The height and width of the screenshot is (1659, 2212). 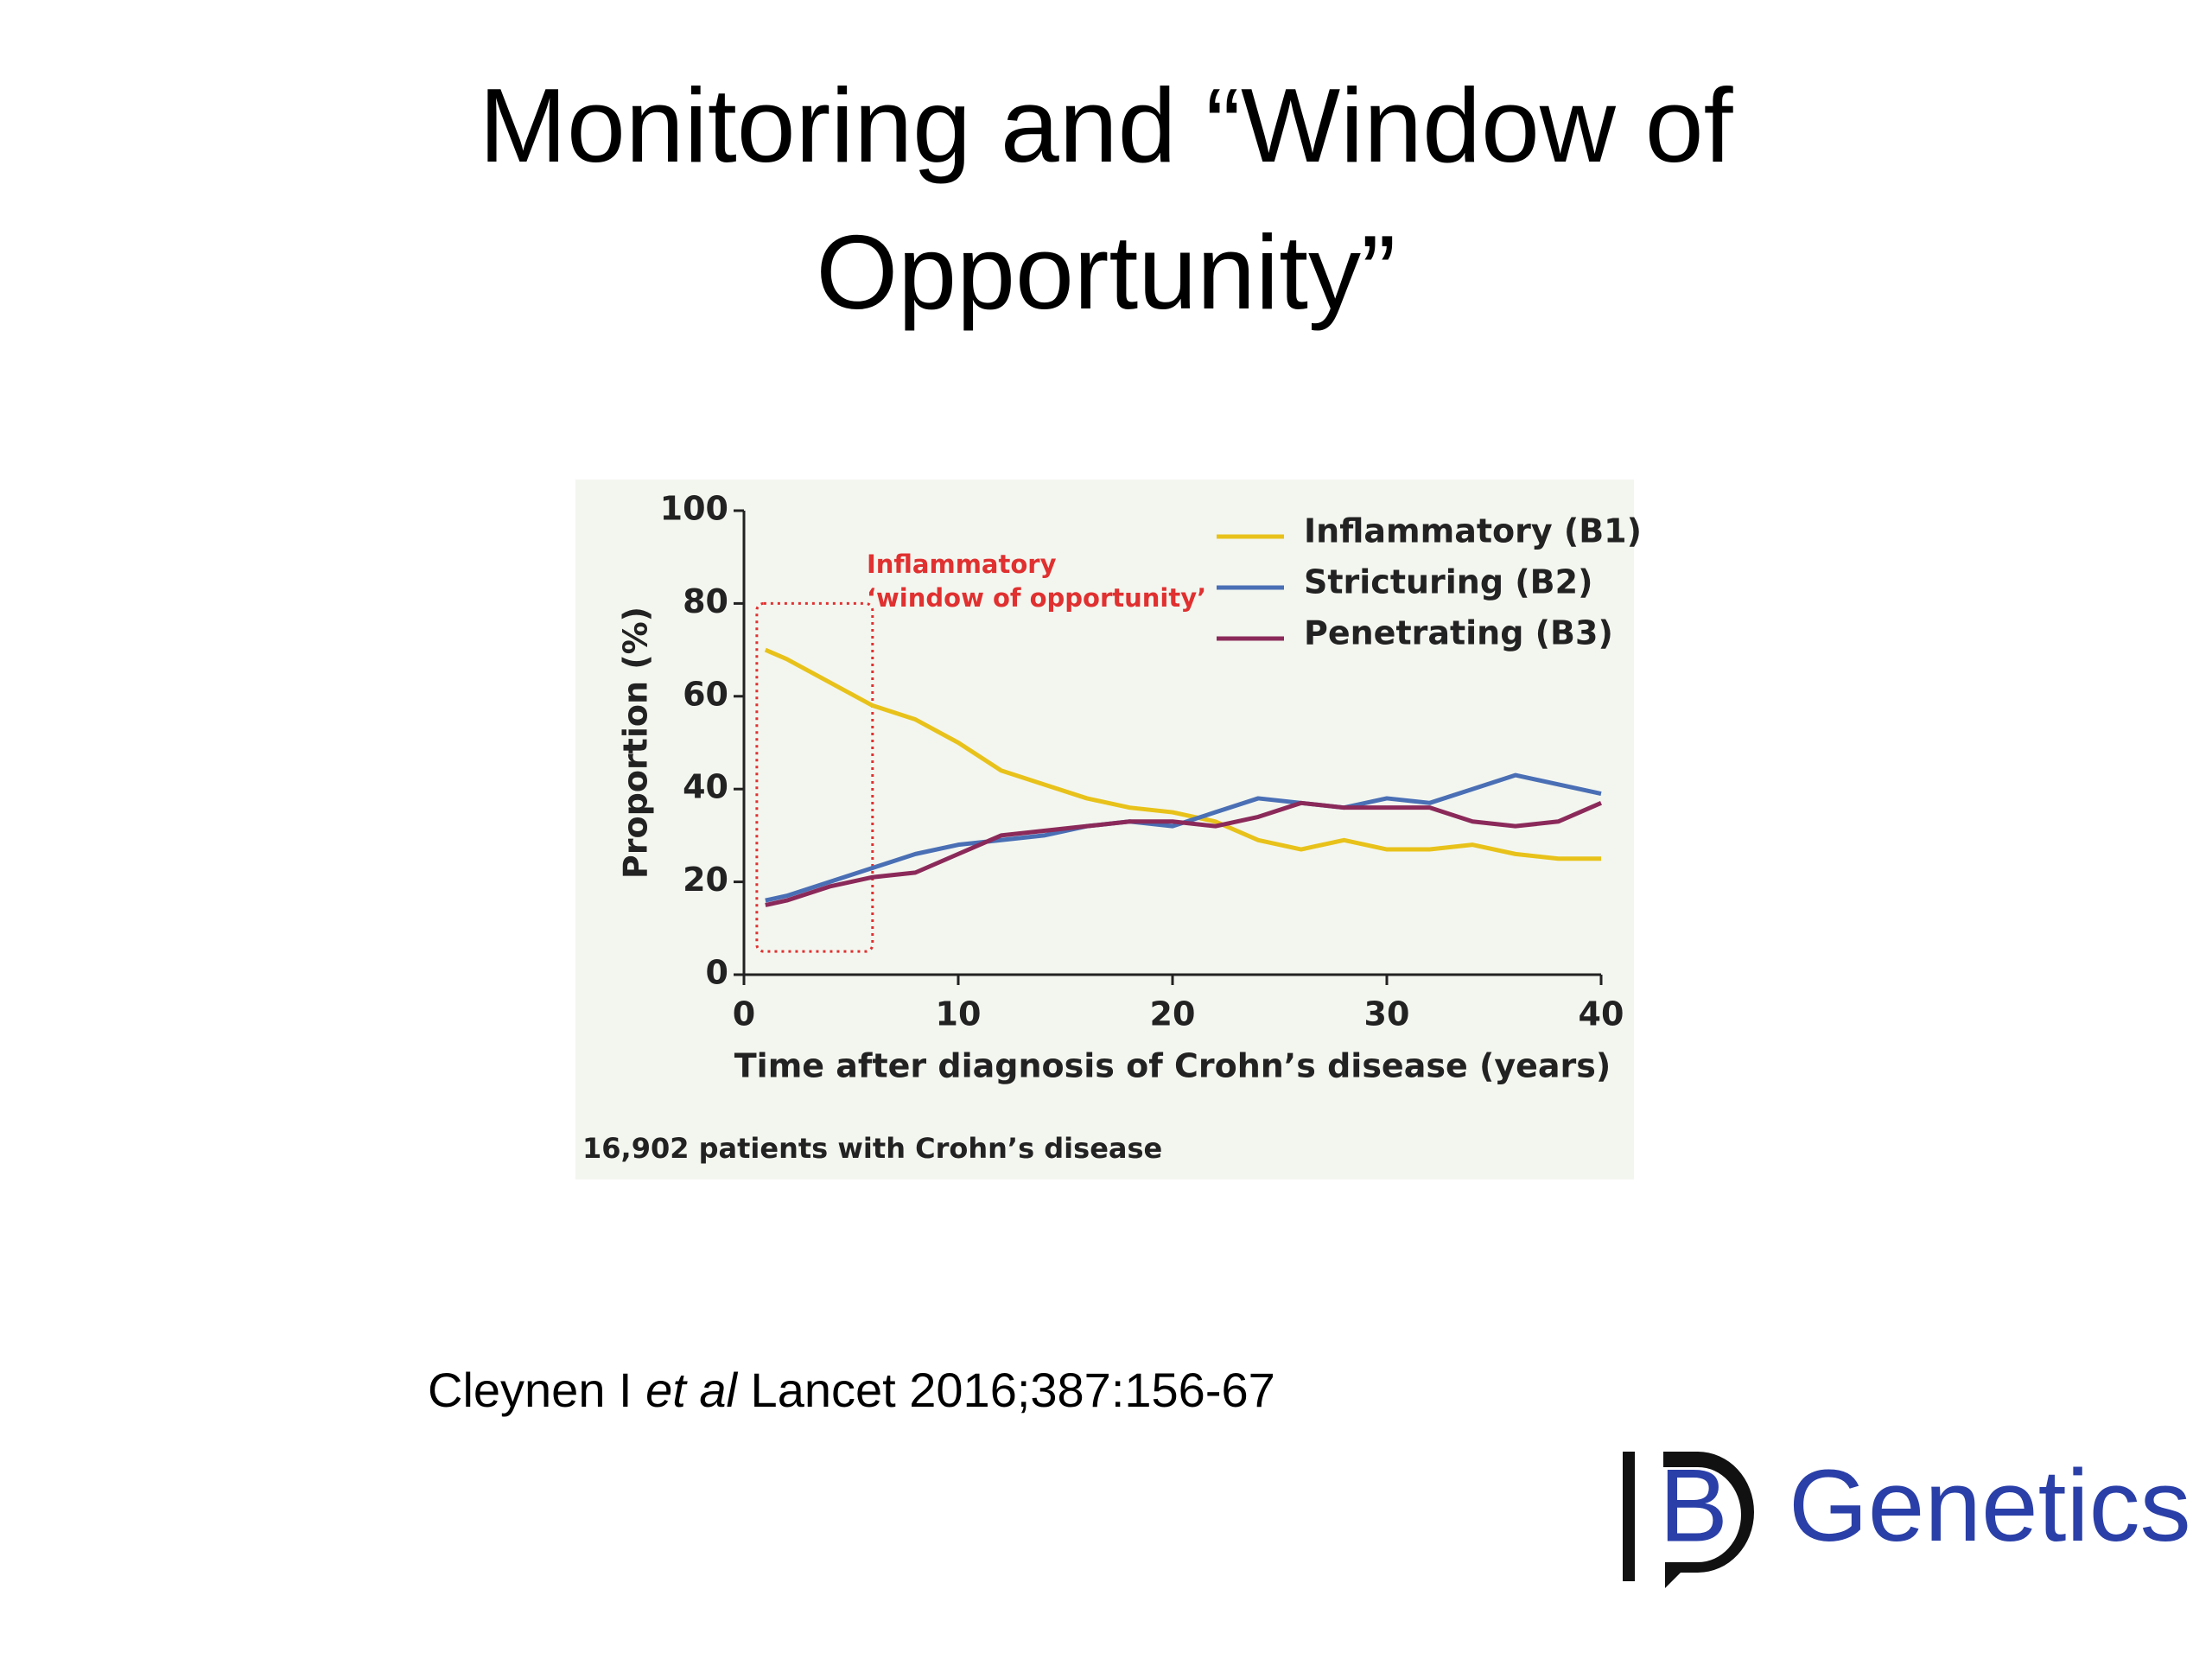 What do you see at coordinates (1387, 1014) in the screenshot?
I see `x-tick-label: 30` at bounding box center [1387, 1014].